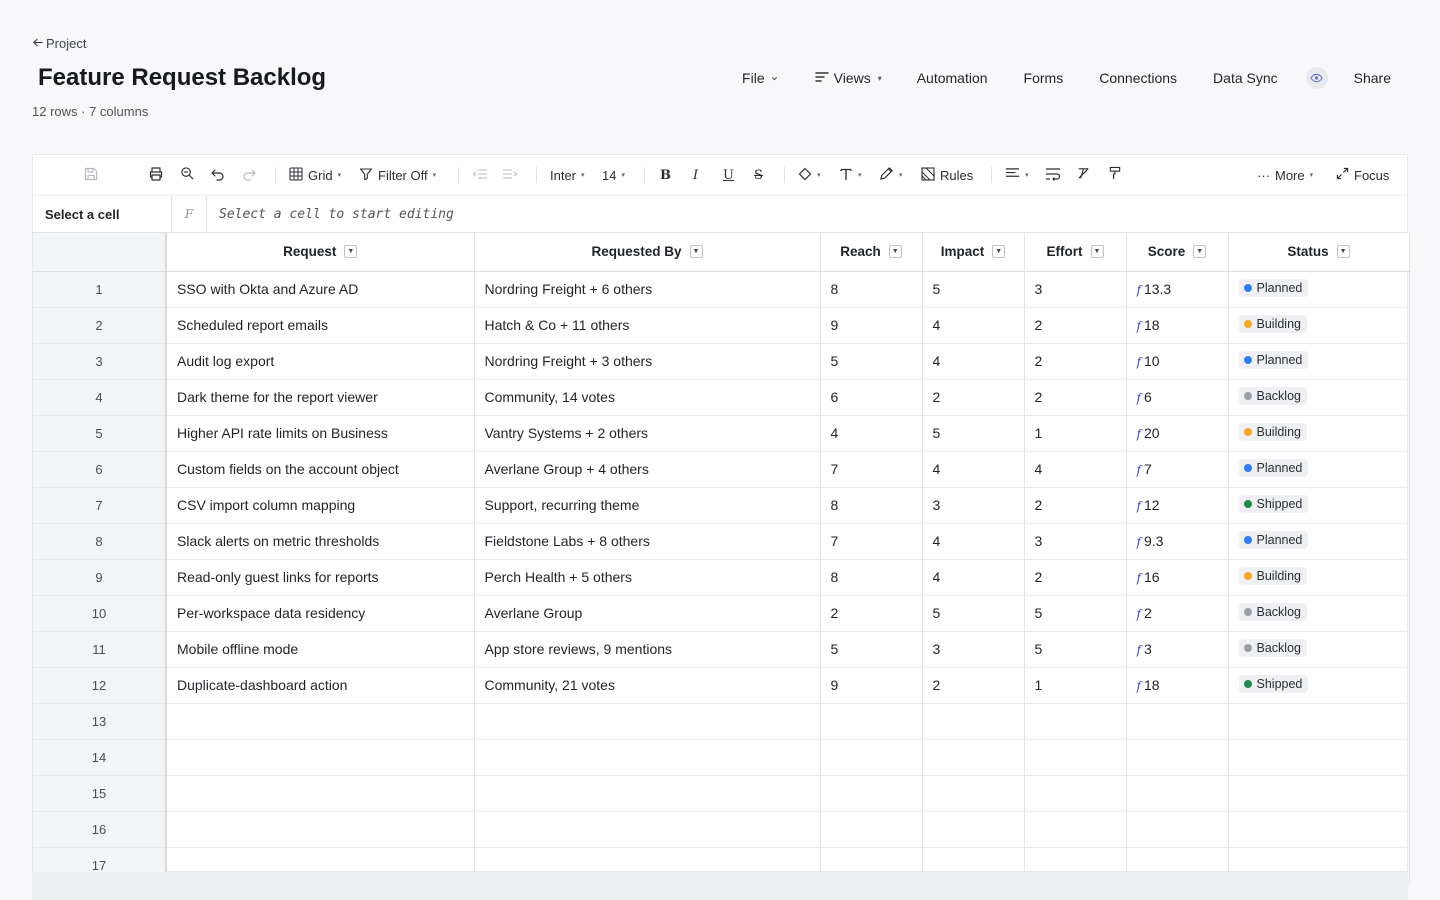 The width and height of the screenshot is (1440, 900). I want to click on bold-button: B, so click(665, 175).